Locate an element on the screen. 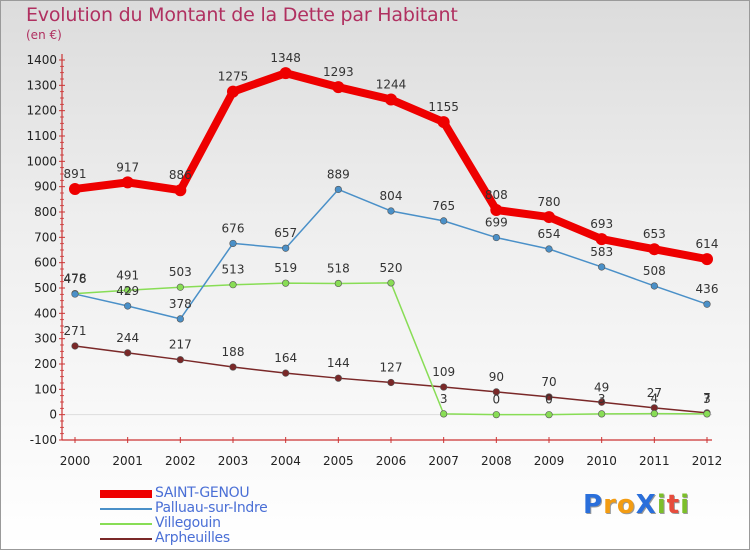 The height and width of the screenshot is (550, 750). y-tick-label: -100 is located at coordinates (43, 440).